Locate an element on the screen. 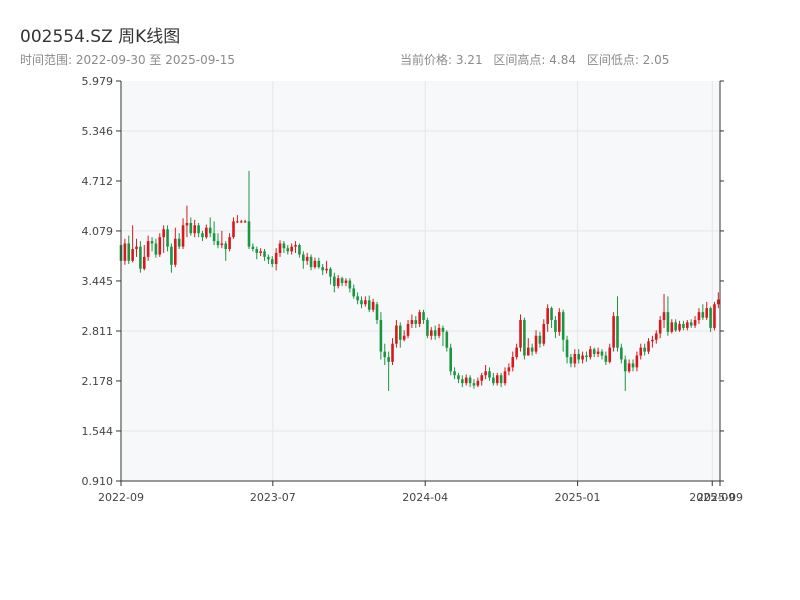 This screenshot has height=600, width=800. x-tick-label: 2024-04 is located at coordinates (425, 497).